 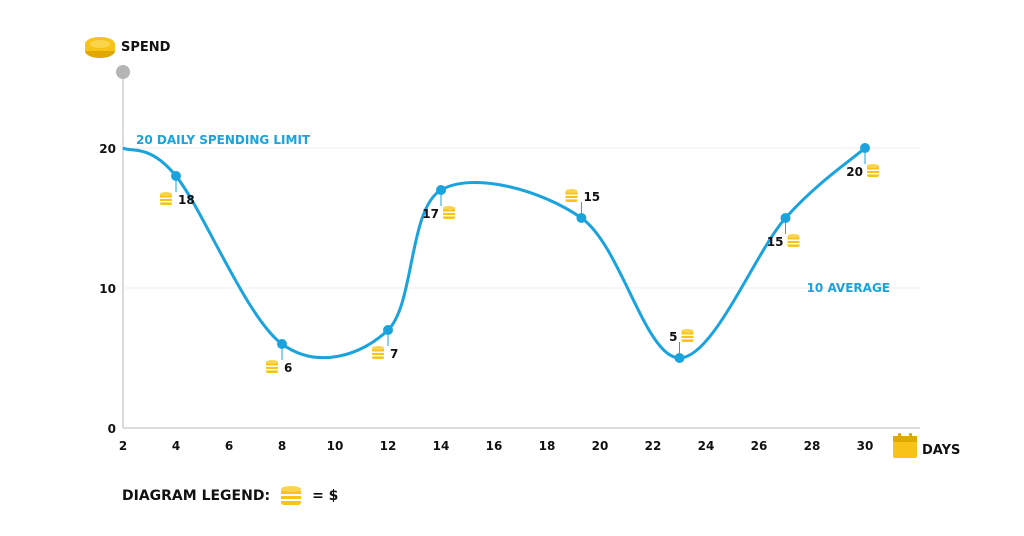 I want to click on x-tick-label: 20, so click(x=600, y=446).